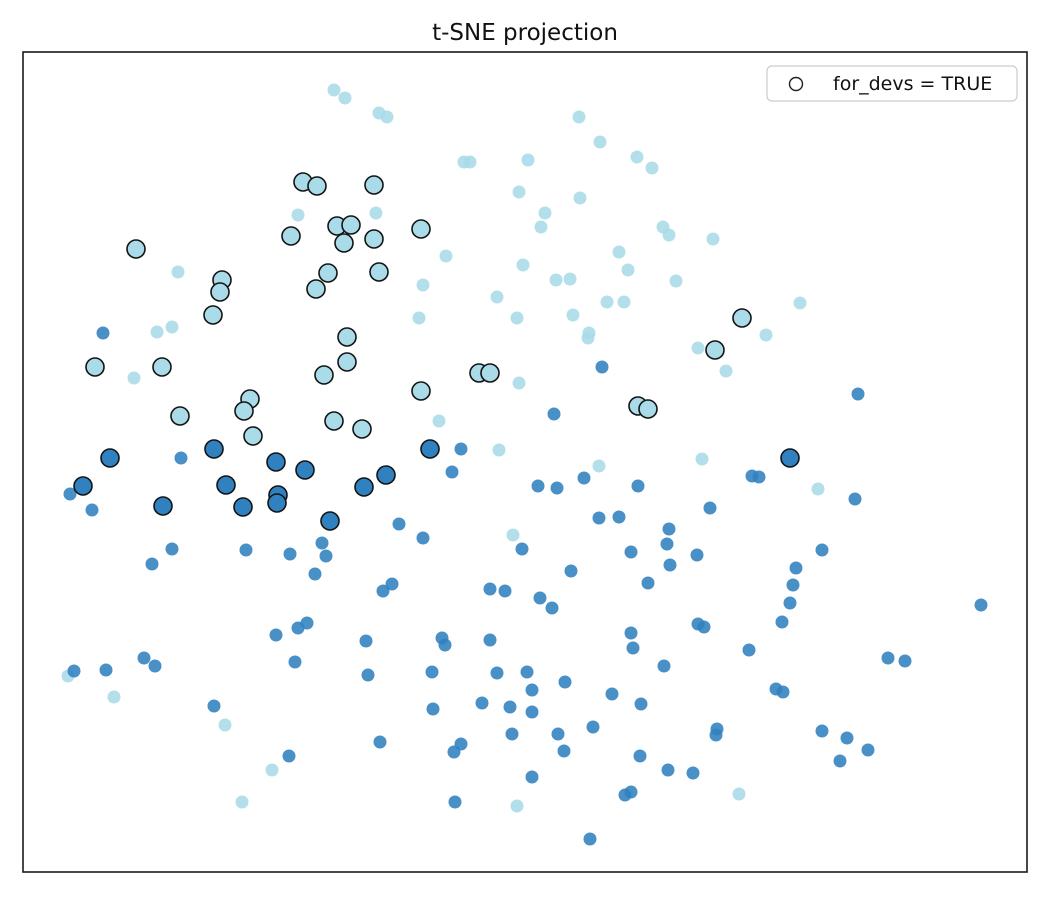 The width and height of the screenshot is (1050, 900). Describe the element at coordinates (796, 84) in the screenshot. I see `legend-open-circle-icon` at that location.